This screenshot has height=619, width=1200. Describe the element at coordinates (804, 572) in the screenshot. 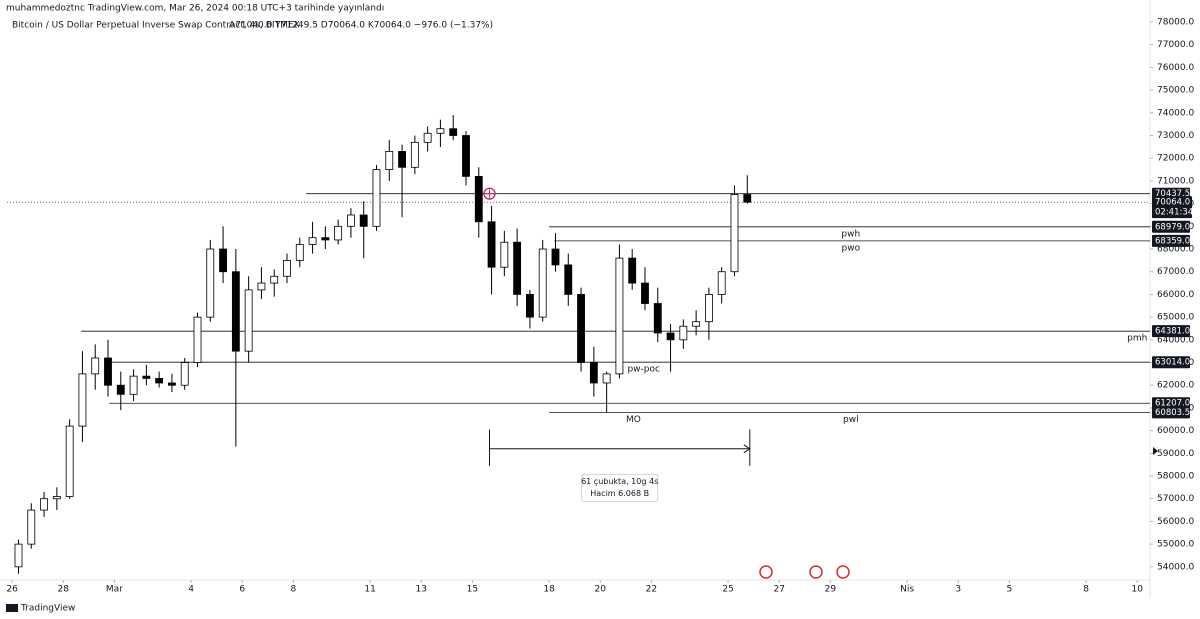

I see `event-flags` at that location.